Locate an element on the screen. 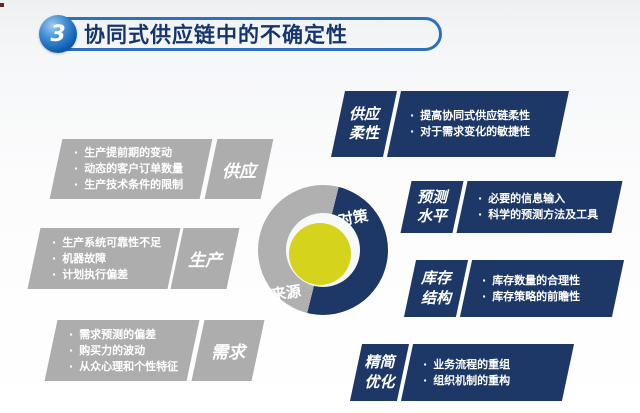  countermeasure-label-flexibility: 供应 柔性 is located at coordinates (363, 123).